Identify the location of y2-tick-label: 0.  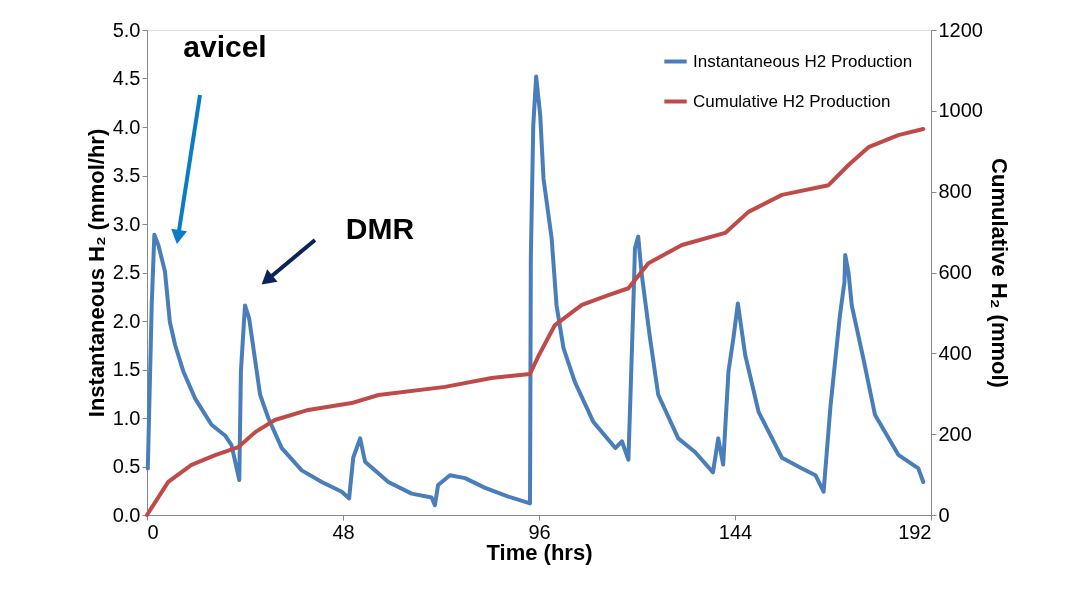
(944, 514).